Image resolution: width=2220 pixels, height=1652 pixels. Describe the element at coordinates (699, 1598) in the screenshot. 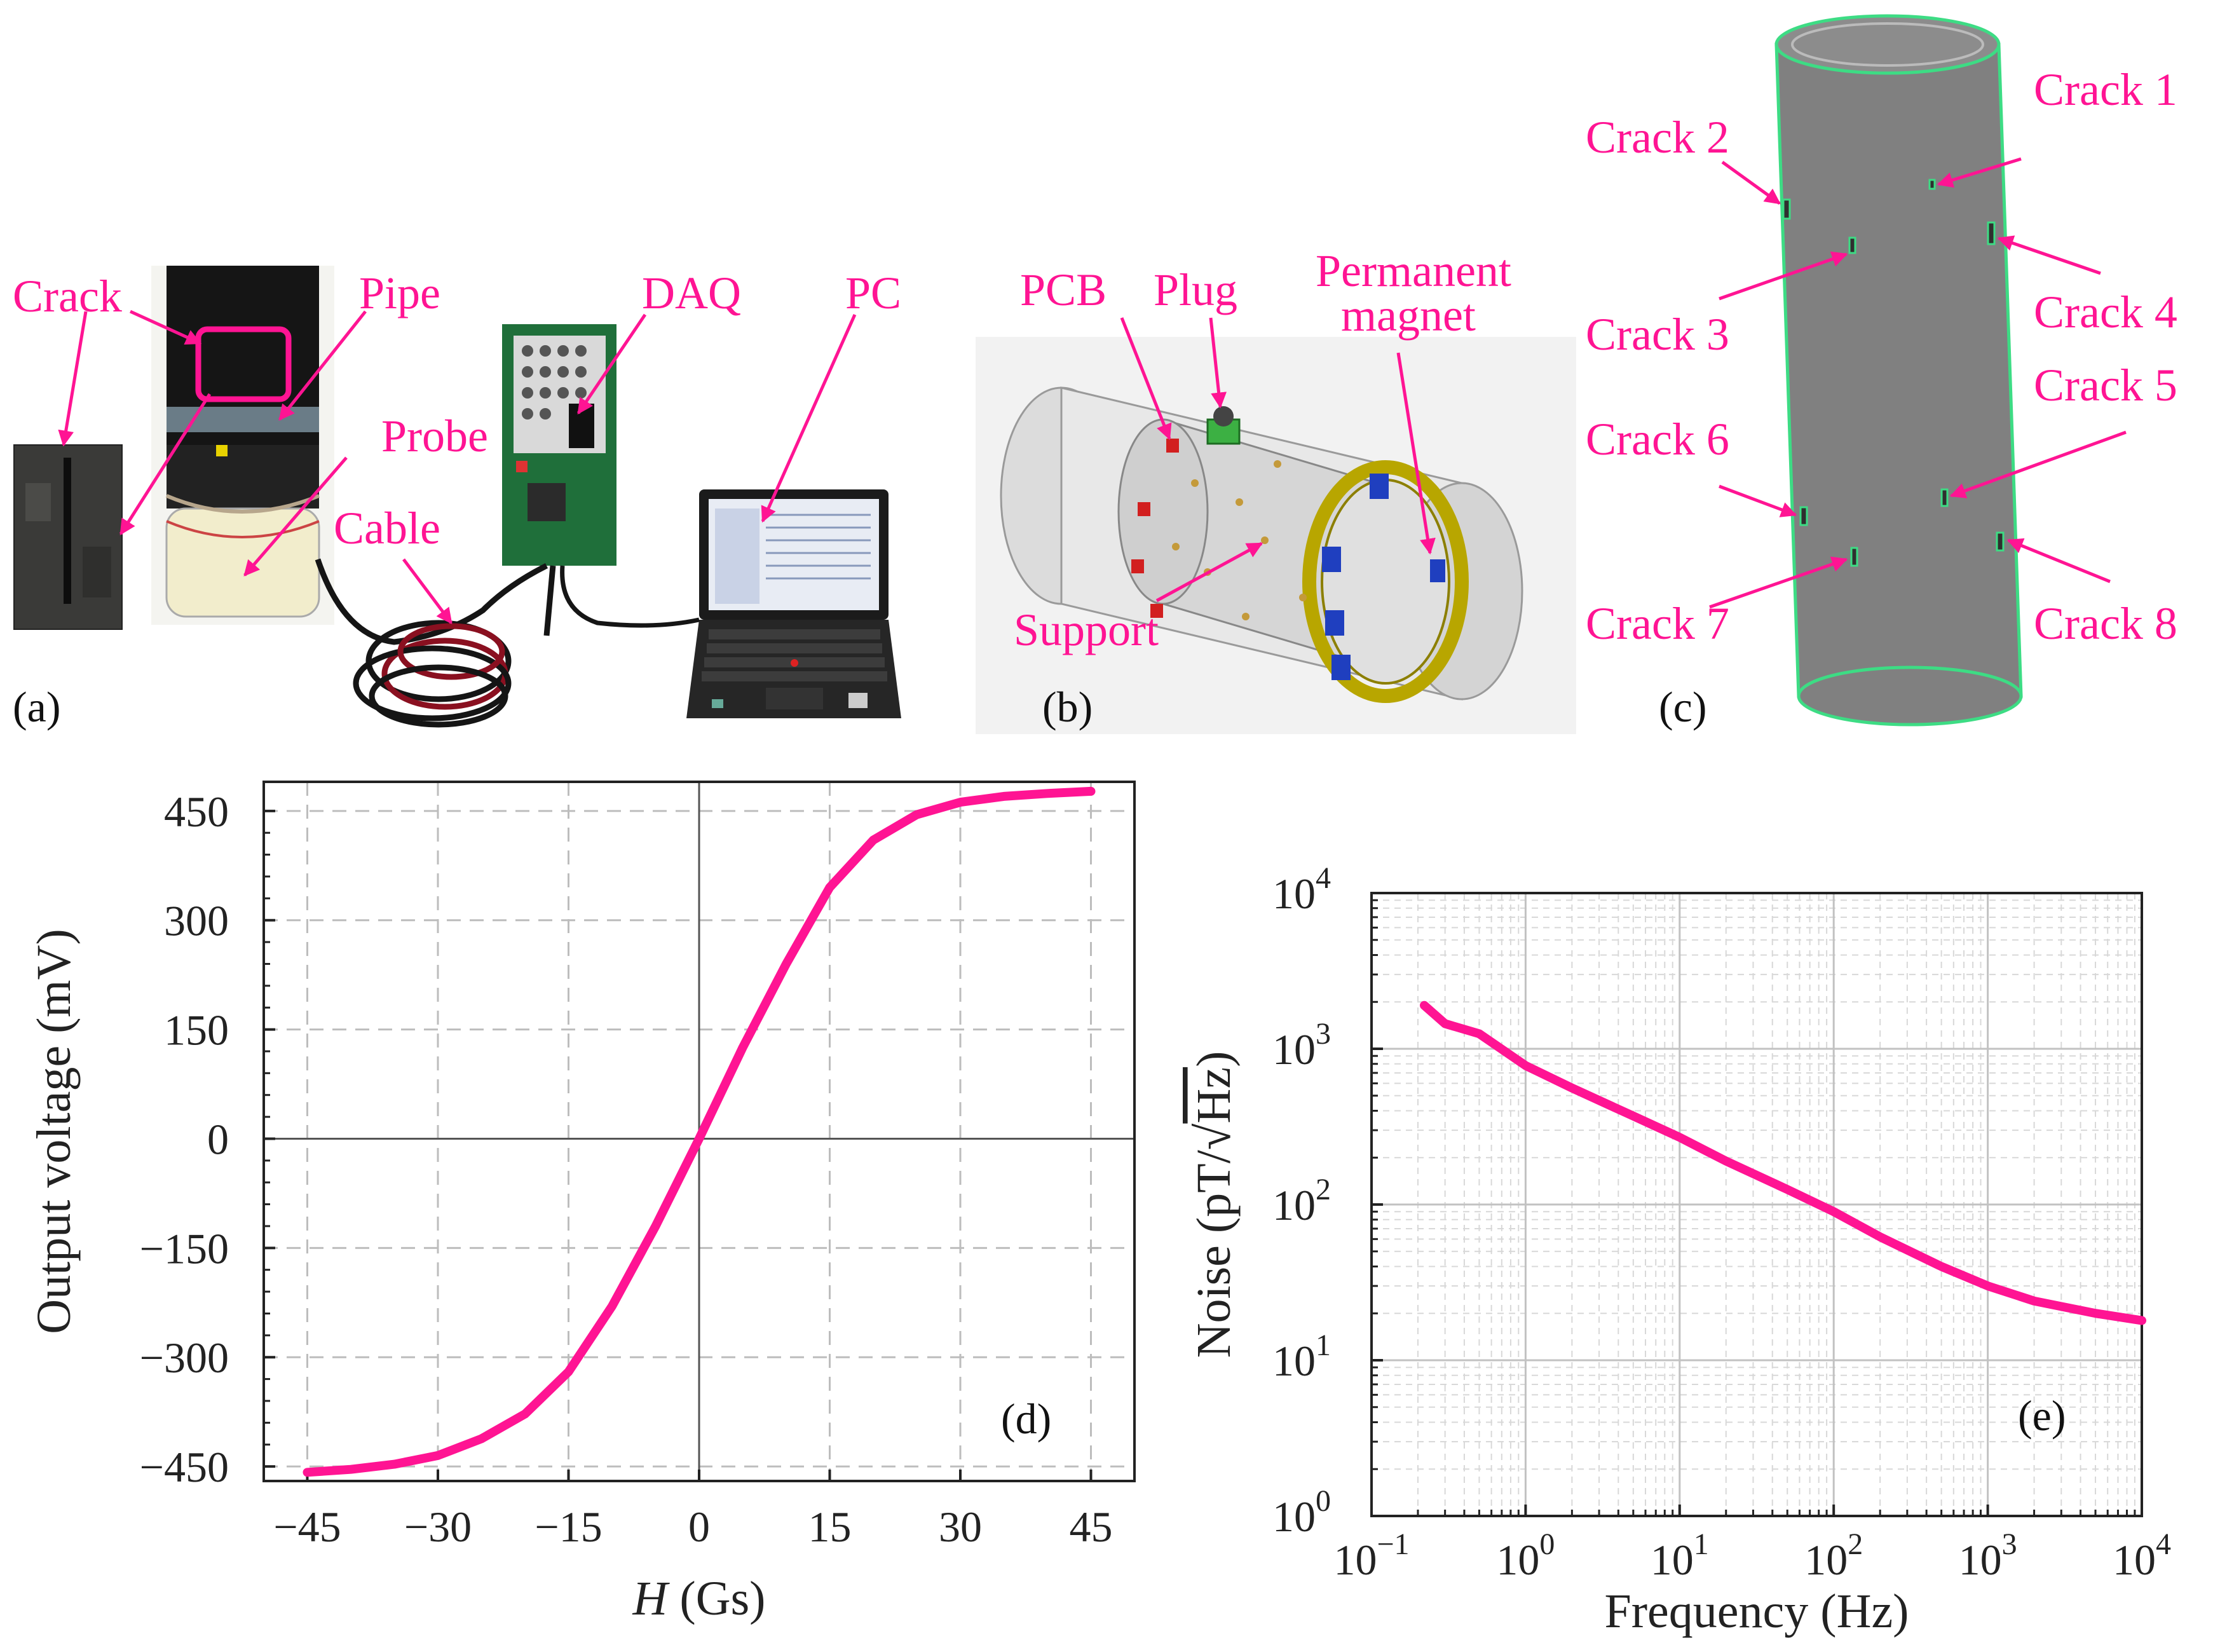

I see `chart-d-x-label: H (Gs)` at that location.